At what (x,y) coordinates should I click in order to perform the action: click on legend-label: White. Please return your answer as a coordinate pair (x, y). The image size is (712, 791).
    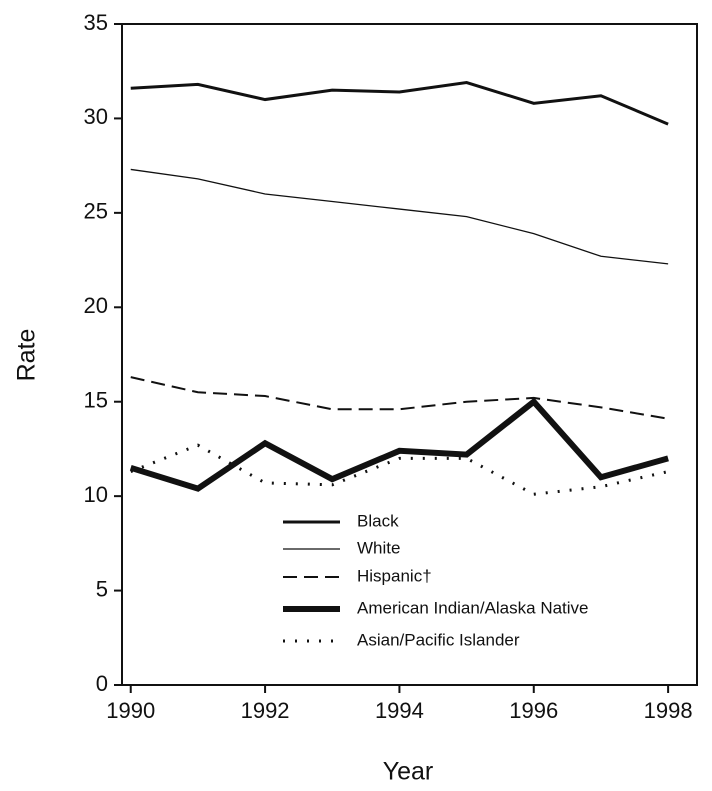
    Looking at the image, I should click on (378, 547).